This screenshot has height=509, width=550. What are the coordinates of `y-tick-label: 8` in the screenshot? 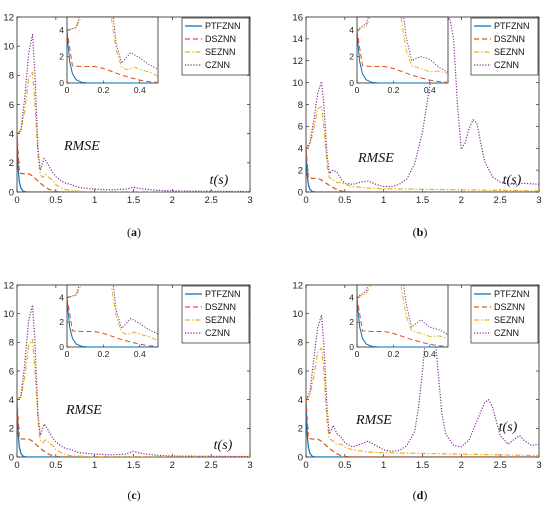 It's located at (11, 76).